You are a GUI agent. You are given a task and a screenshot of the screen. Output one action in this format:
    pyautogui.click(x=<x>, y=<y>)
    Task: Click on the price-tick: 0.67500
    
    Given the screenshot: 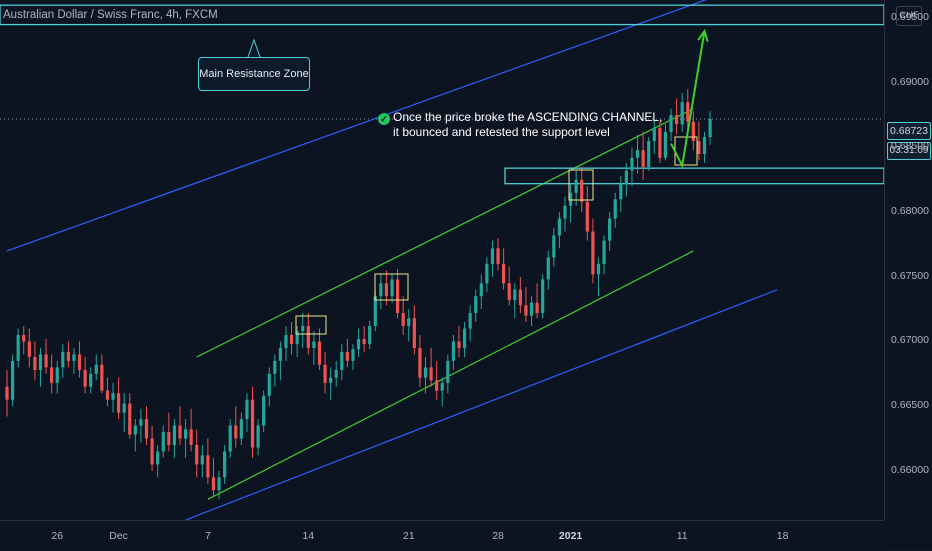 What is the action you would take?
    pyautogui.click(x=910, y=275)
    